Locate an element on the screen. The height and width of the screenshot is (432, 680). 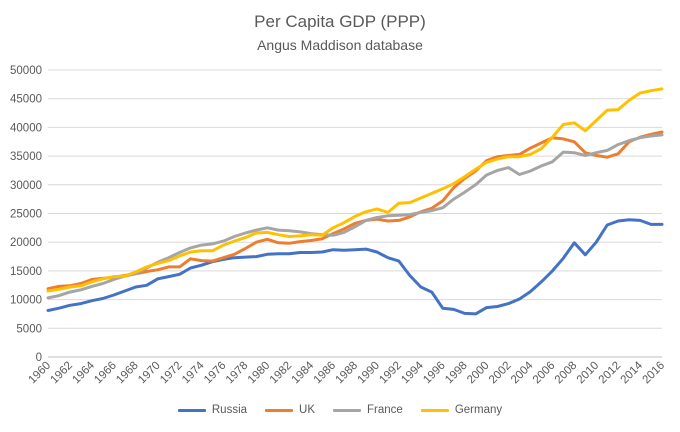
x-tick-label: 1996 is located at coordinates (434, 373).